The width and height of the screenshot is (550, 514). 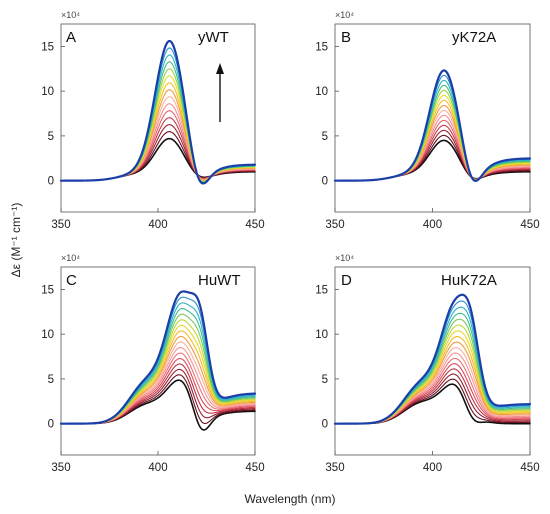 What do you see at coordinates (346, 280) in the screenshot?
I see `panel-d-letter: D` at bounding box center [346, 280].